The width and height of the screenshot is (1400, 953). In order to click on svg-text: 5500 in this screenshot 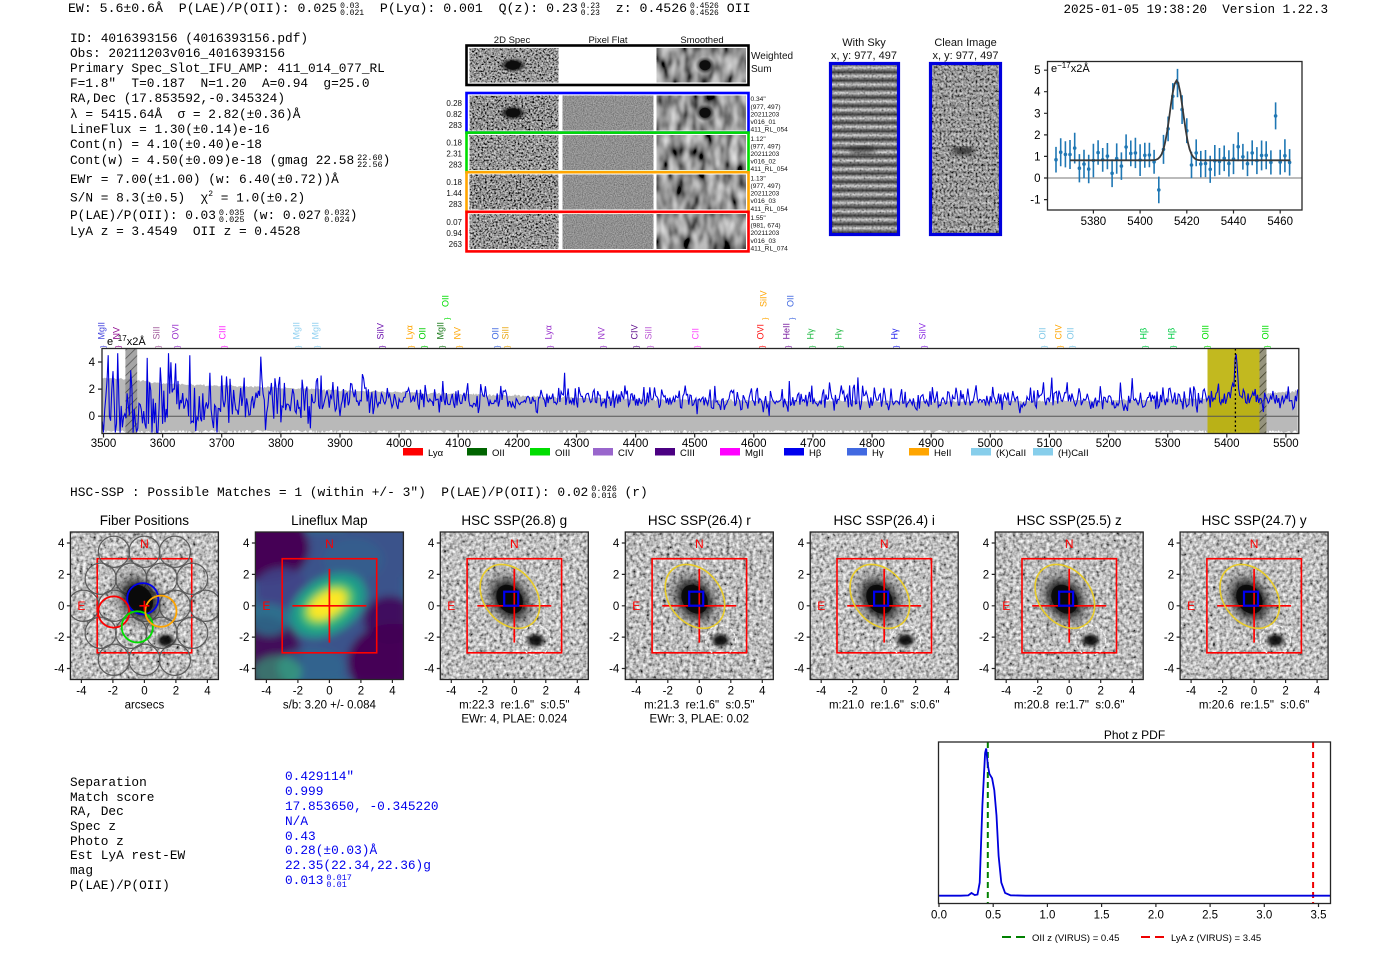, I will do `click(1286, 444)`.